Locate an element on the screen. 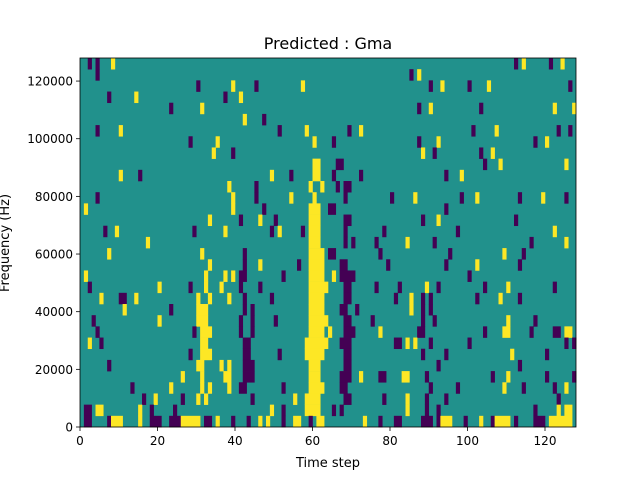  y-tick-label: 60000 is located at coordinates (54, 255).